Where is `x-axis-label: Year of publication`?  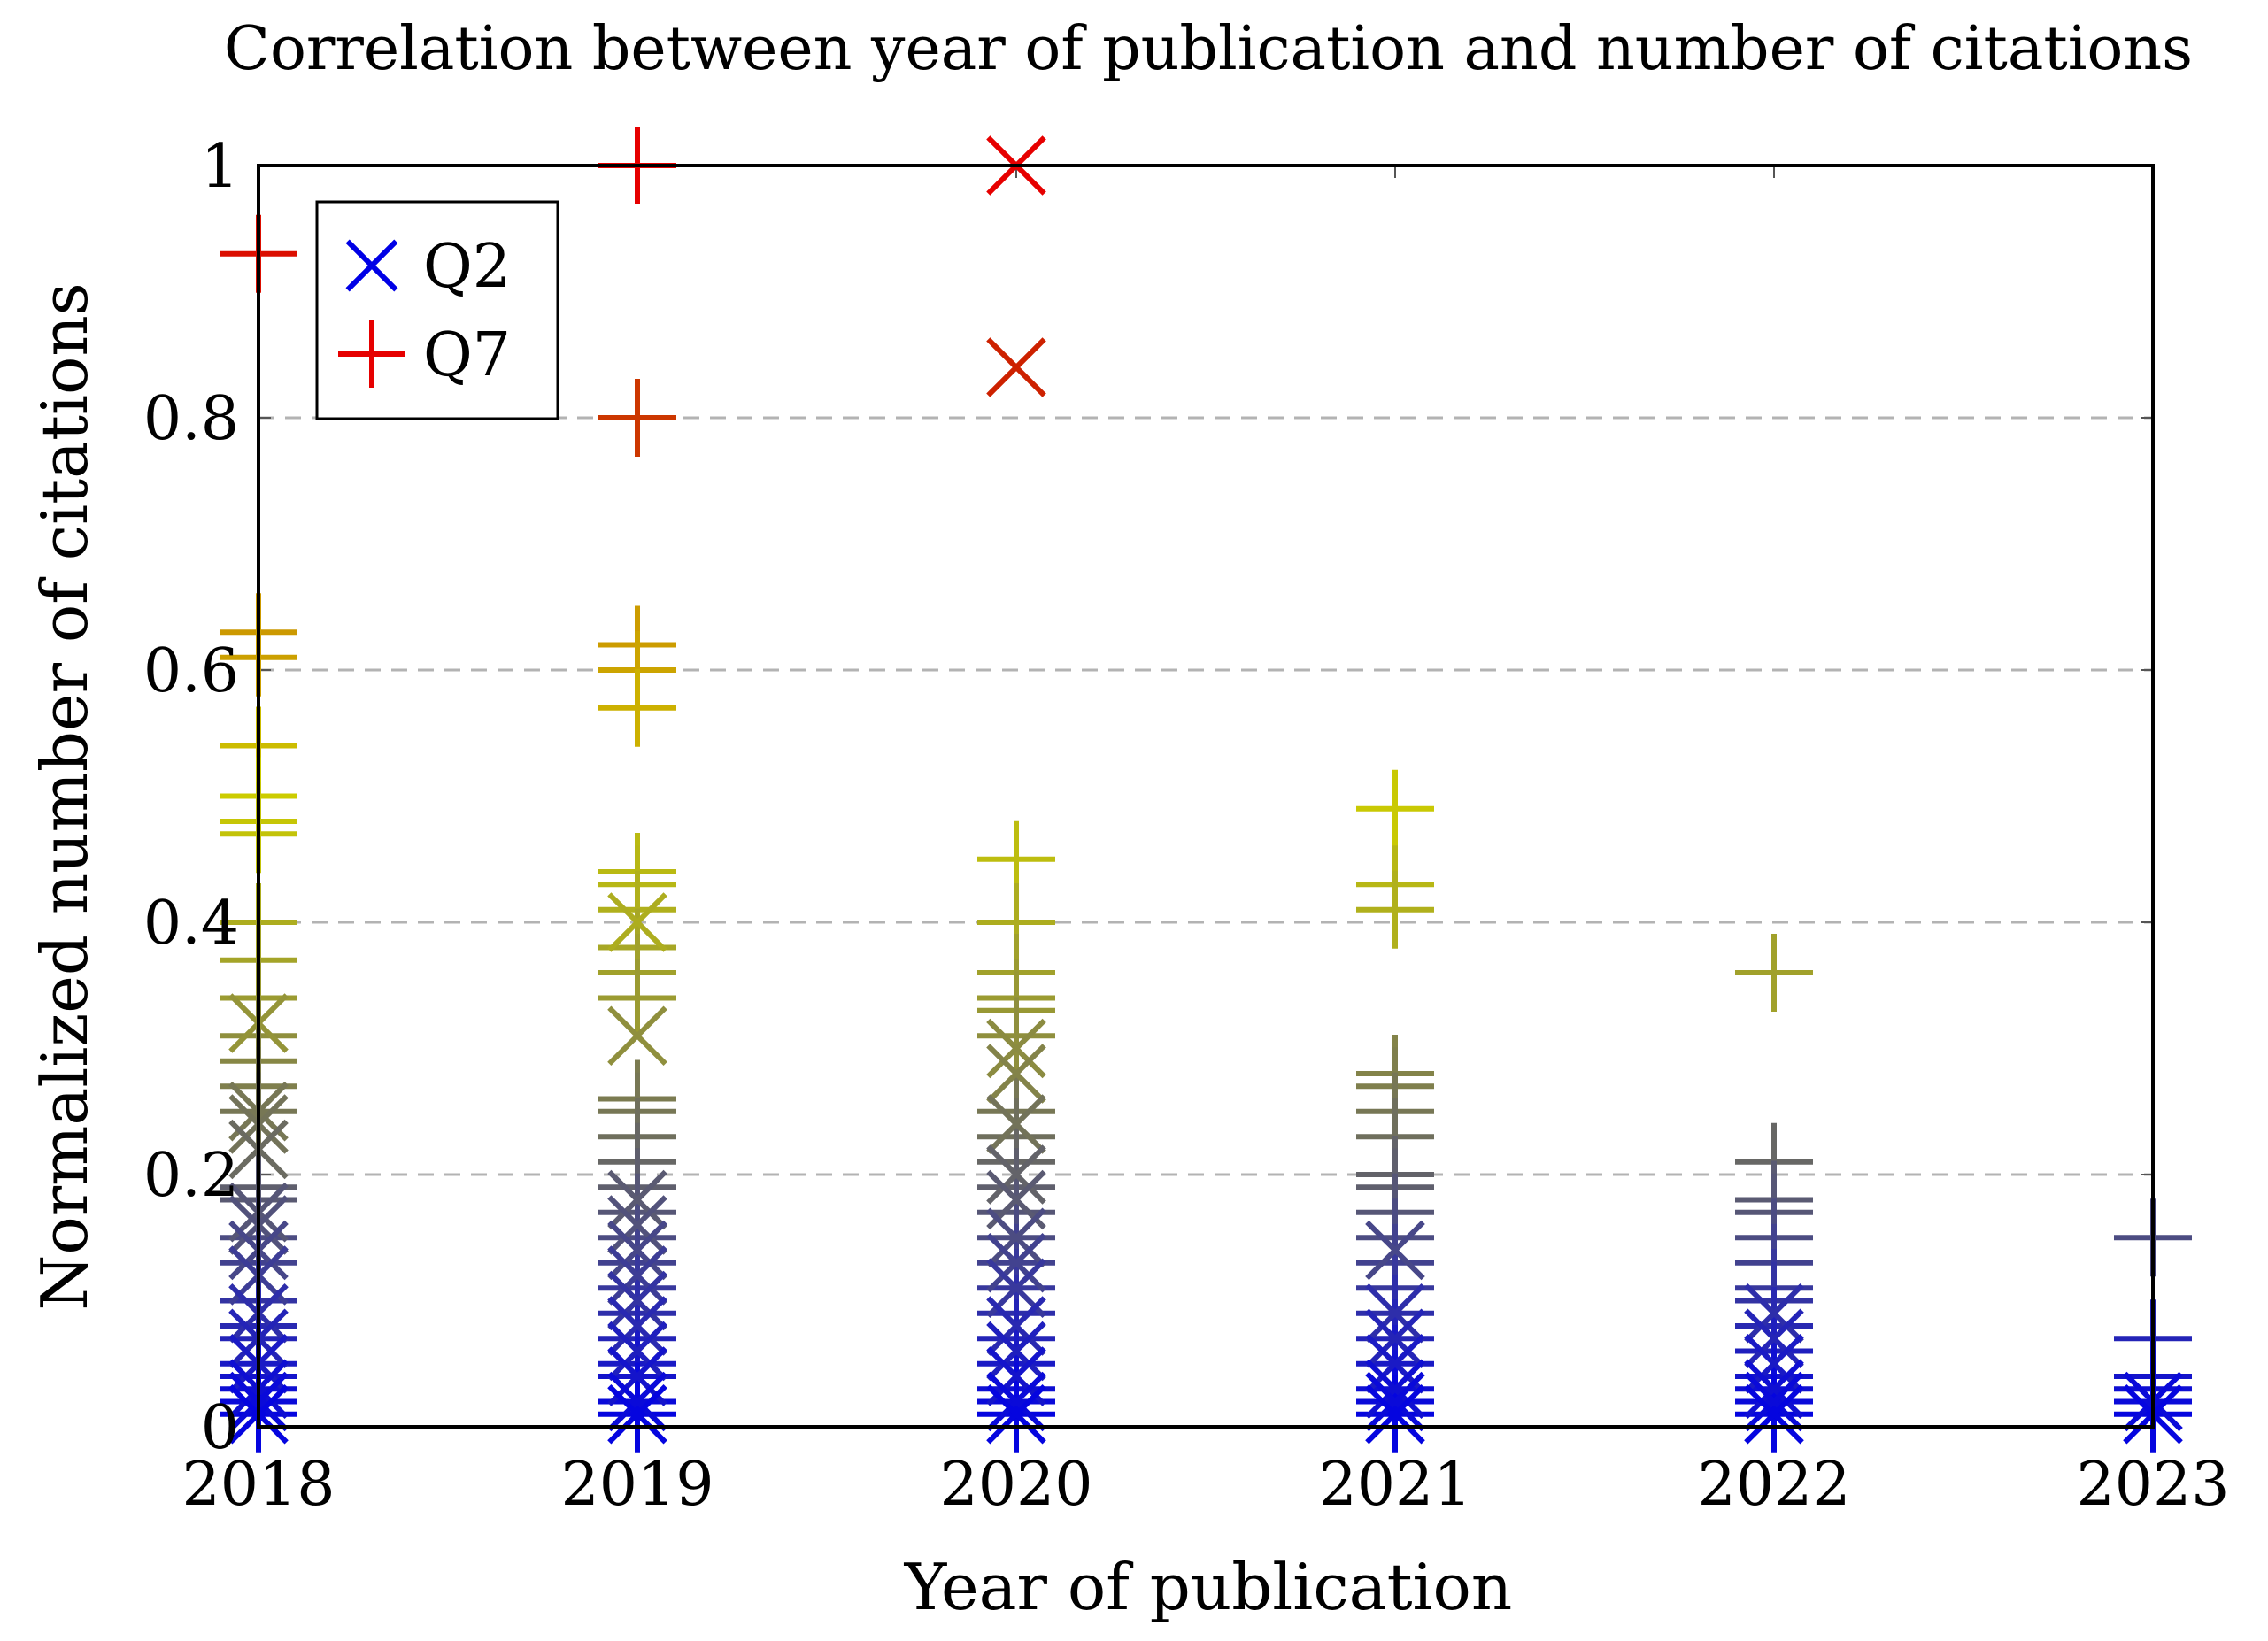
x-axis-label: Year of publication is located at coordinates (1208, 1587).